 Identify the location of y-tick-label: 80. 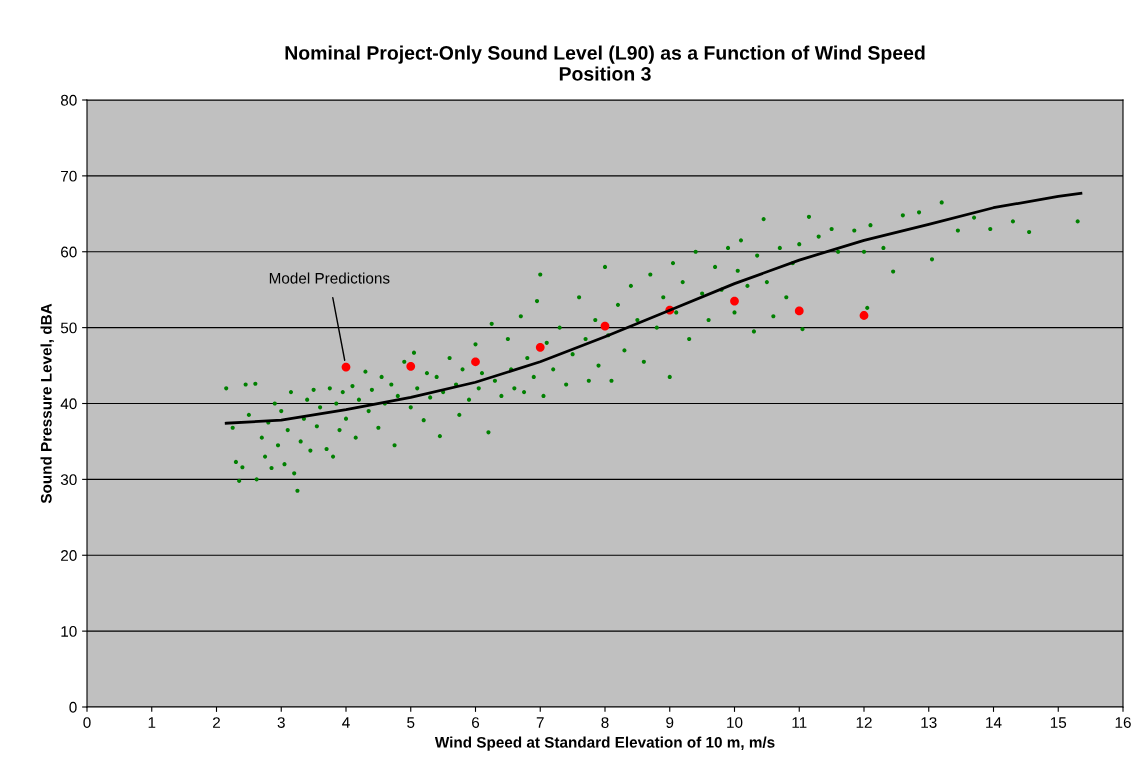
(68, 100).